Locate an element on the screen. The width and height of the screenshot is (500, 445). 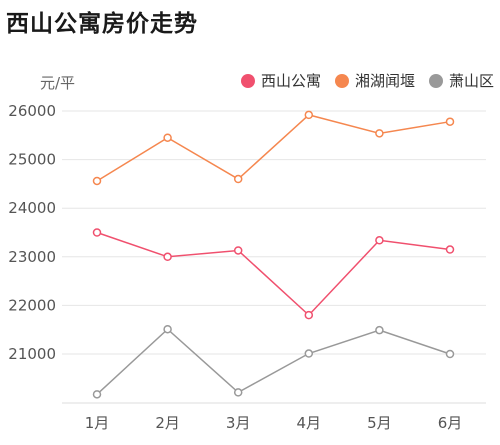
legend-item-xianghu: 湘湖闻堰 is located at coordinates (374, 80).